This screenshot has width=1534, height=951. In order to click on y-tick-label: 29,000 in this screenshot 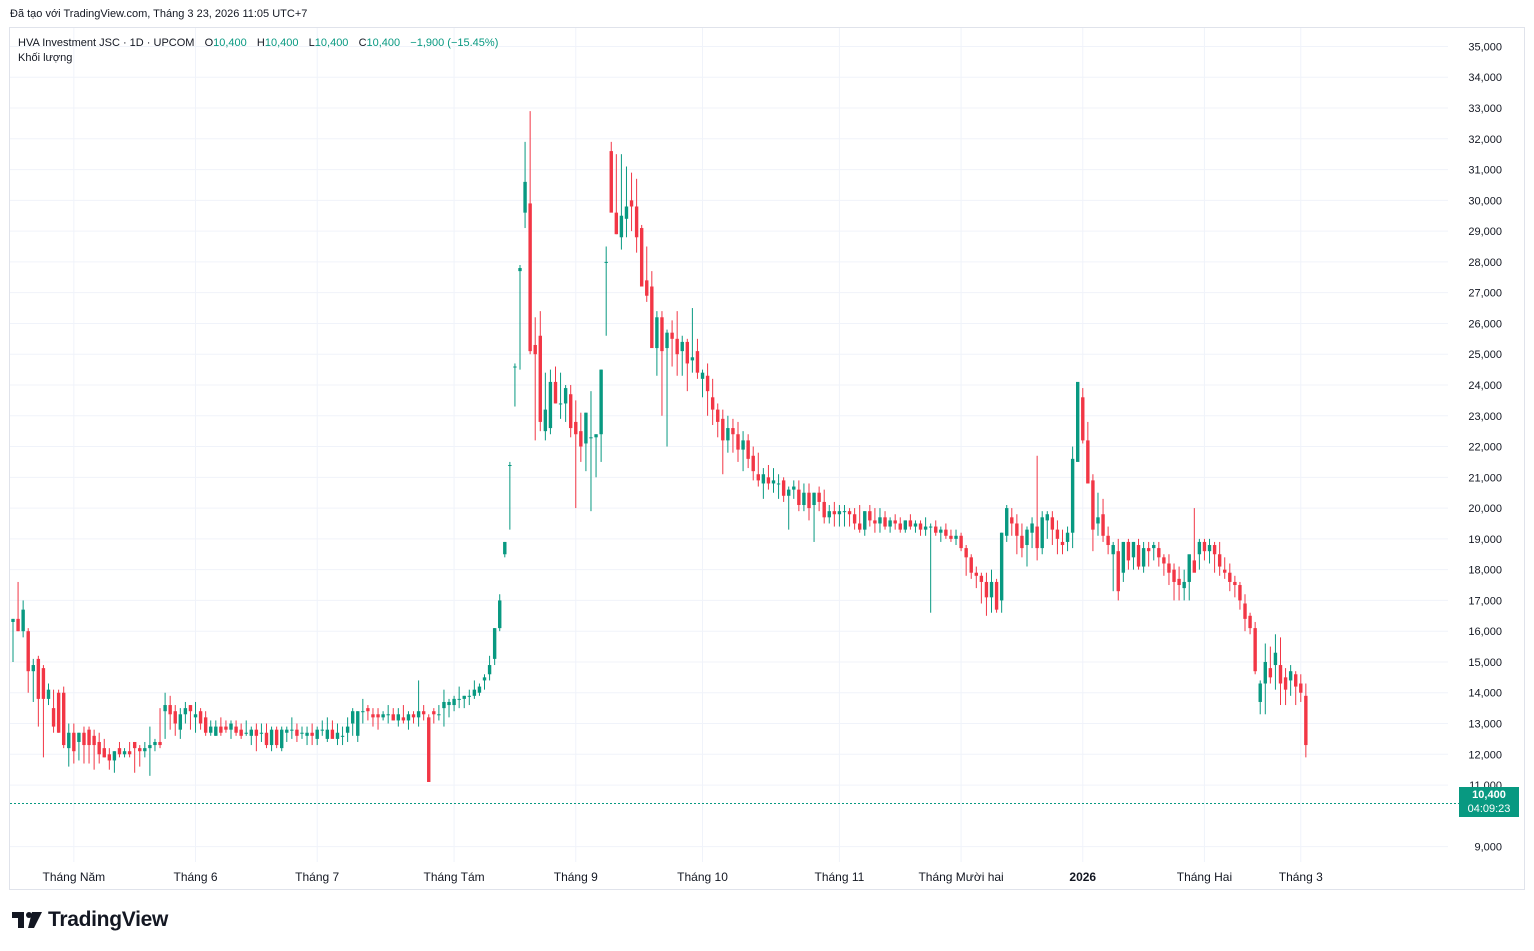, I will do `click(1485, 232)`.